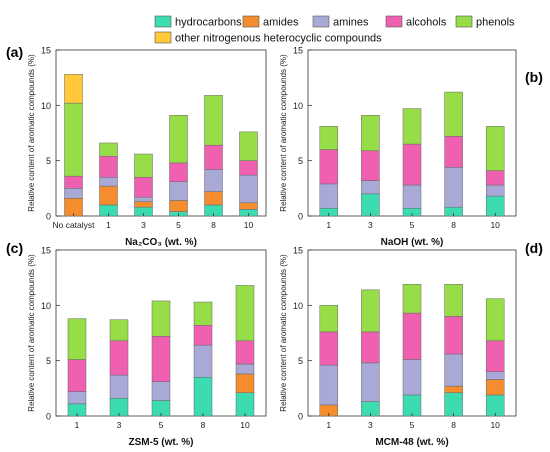  Describe the element at coordinates (534, 248) in the screenshot. I see `panel-label-3: (d)` at that location.